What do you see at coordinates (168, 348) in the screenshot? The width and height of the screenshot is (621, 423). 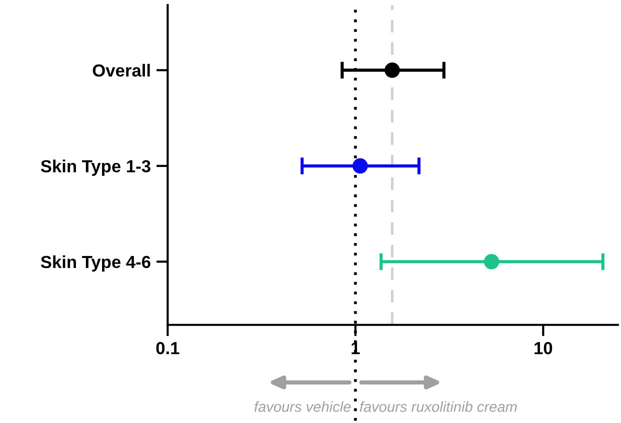 I see `x-tick-label: 0.1` at bounding box center [168, 348].